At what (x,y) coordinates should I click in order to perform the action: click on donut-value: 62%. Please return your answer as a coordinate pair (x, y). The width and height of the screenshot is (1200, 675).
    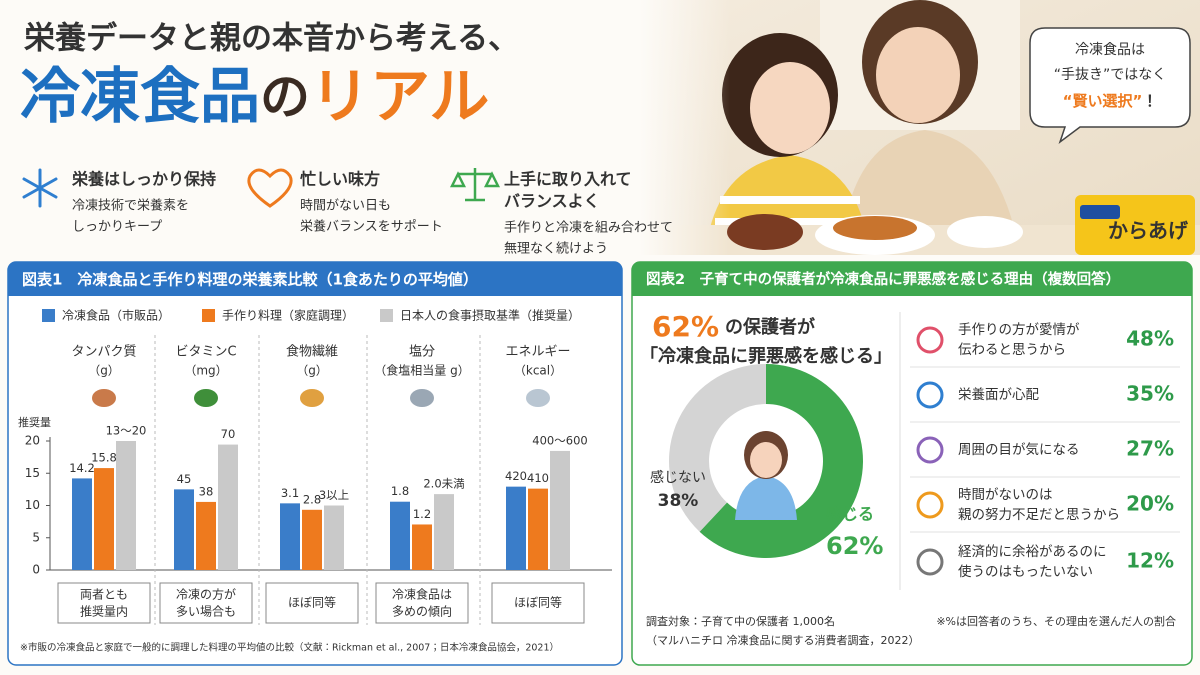
    Looking at the image, I should click on (854, 546).